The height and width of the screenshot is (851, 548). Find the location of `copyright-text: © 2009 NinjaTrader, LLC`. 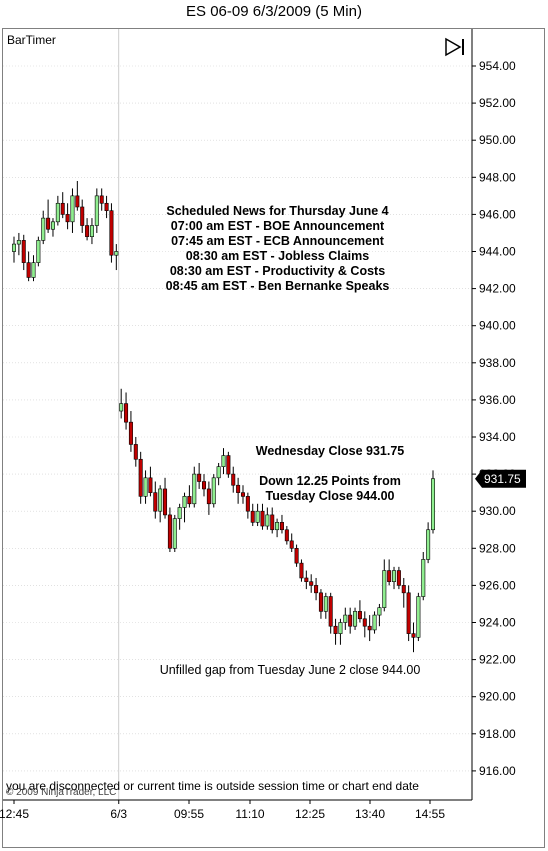

copyright-text: © 2009 NinjaTrader, LLC is located at coordinates (61, 792).